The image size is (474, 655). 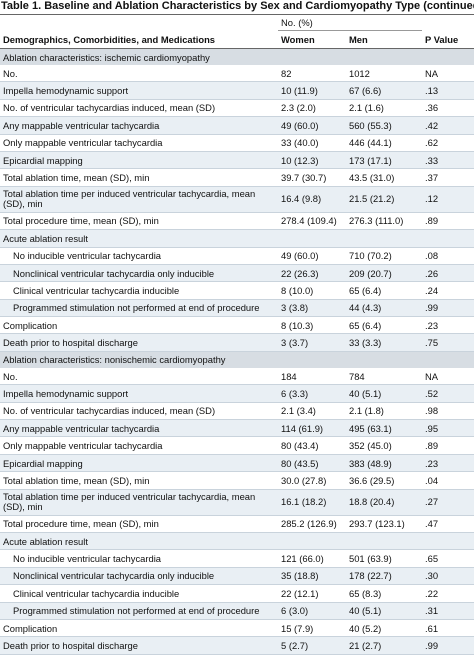 I want to click on men-value: 43.5 (31.0), so click(x=384, y=177).